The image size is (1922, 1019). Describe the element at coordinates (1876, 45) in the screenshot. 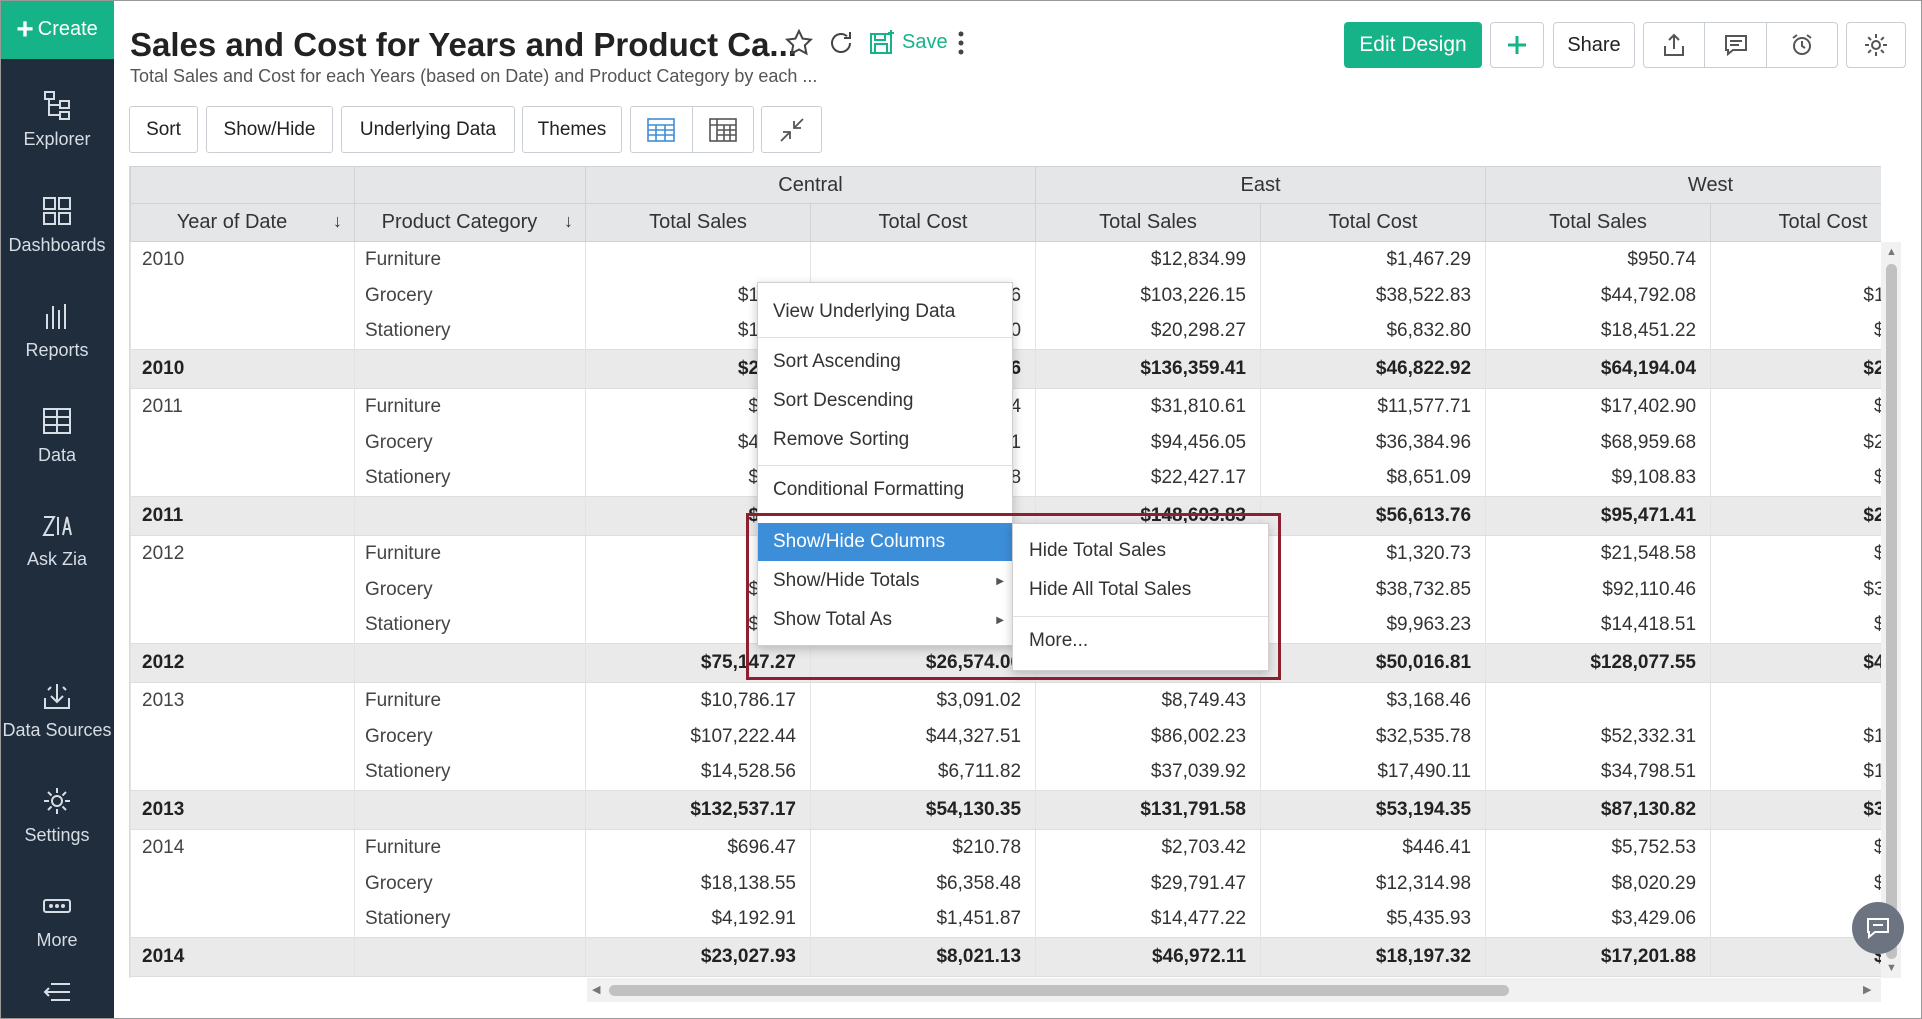

I see `settings-button` at that location.